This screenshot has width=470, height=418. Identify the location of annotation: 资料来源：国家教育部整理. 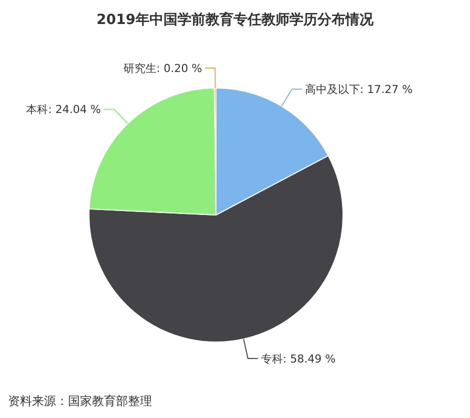
(80, 401).